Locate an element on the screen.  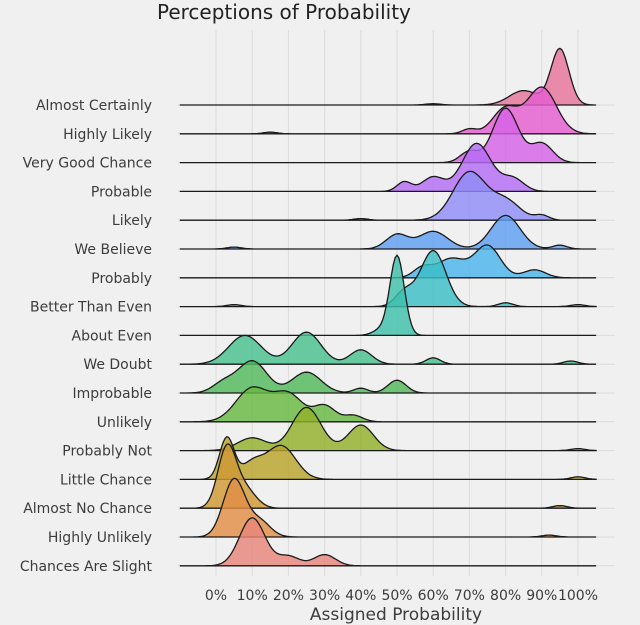
category-label: Almost No Chance is located at coordinates (87, 509).